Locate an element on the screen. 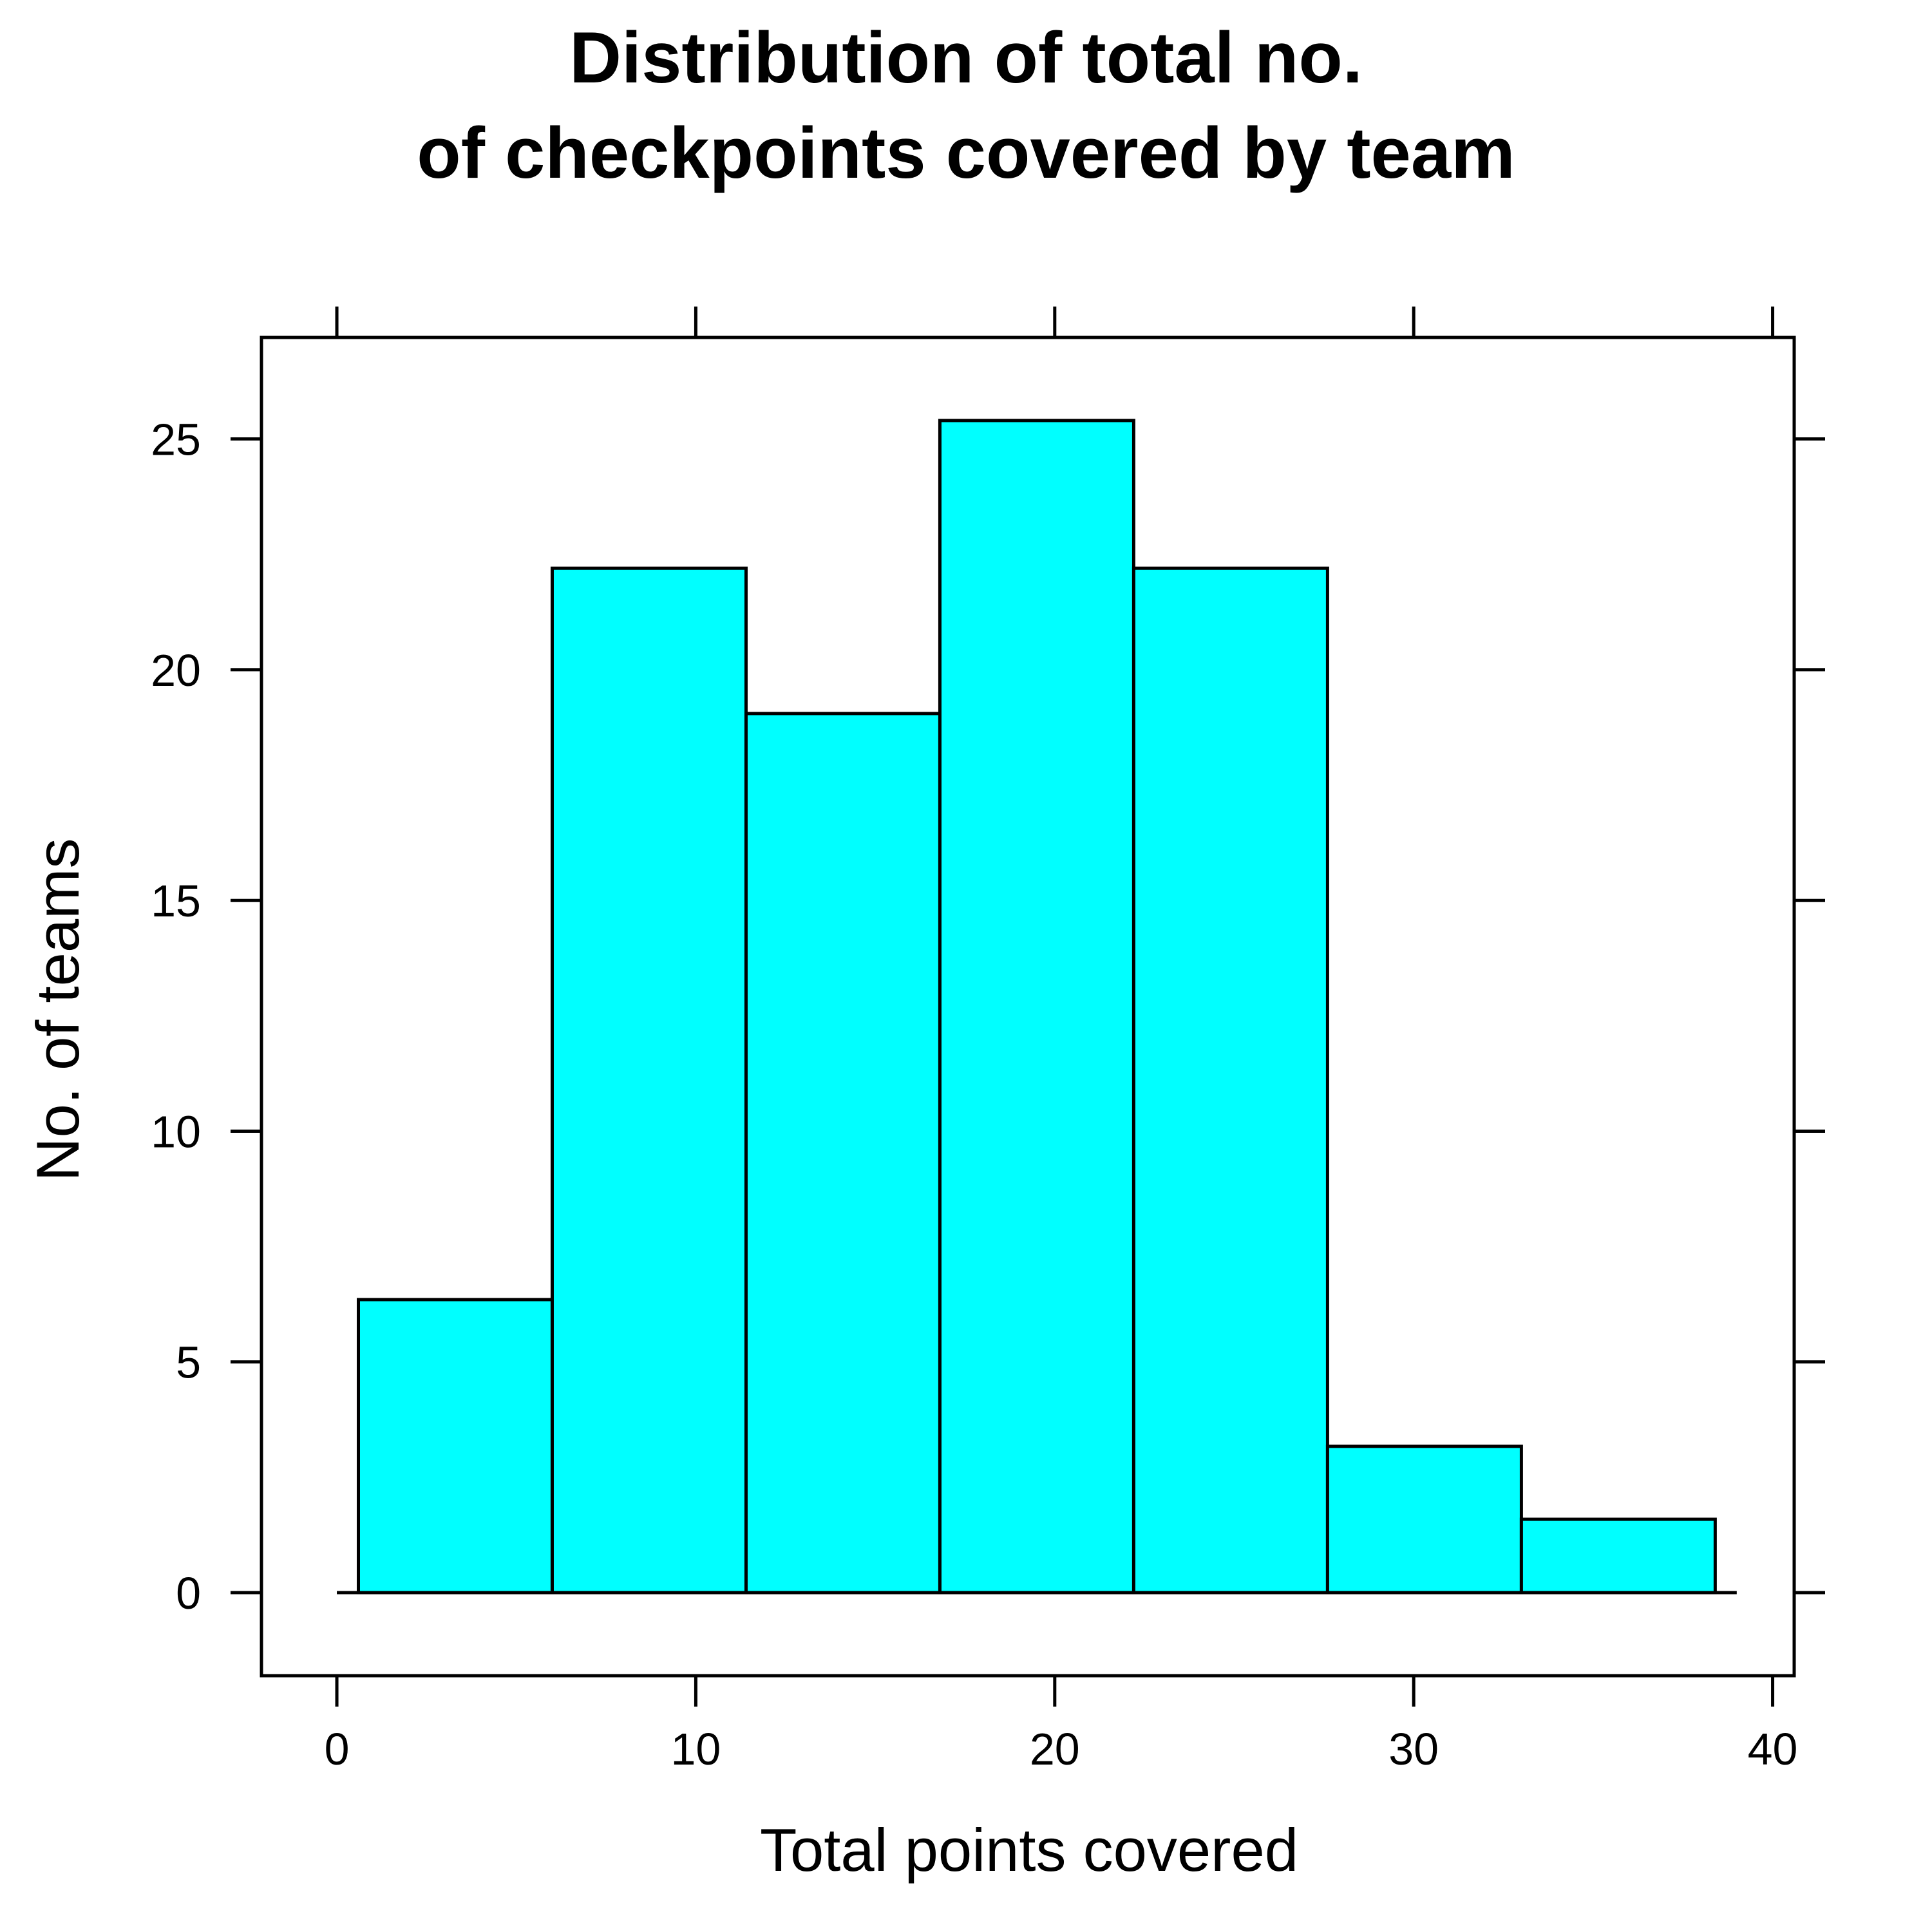  x-tick-label: 0 is located at coordinates (337, 1749).